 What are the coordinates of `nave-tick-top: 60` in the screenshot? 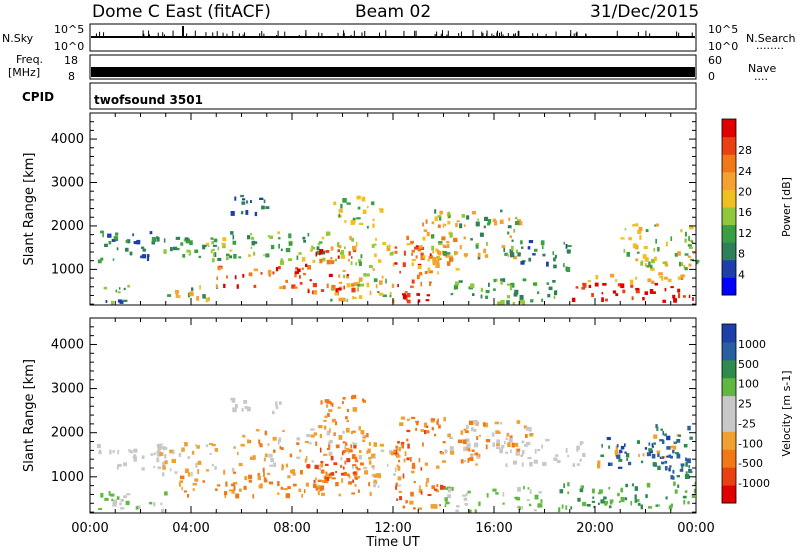 It's located at (715, 60).